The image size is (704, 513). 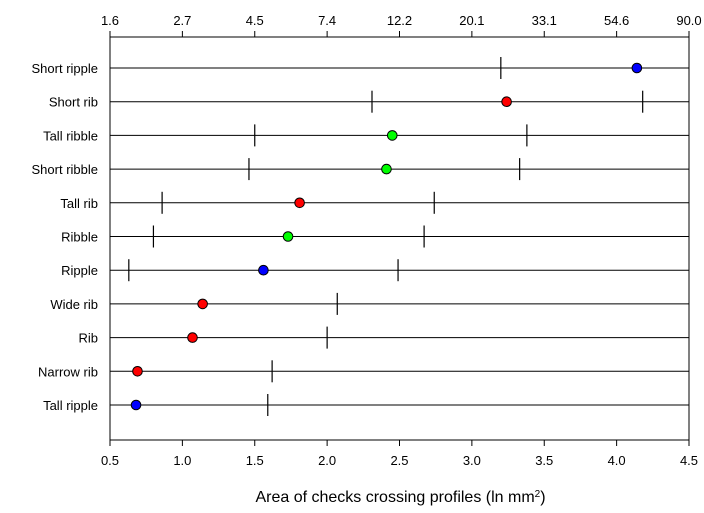 I want to click on category-label: Short ribble, so click(x=65, y=169).